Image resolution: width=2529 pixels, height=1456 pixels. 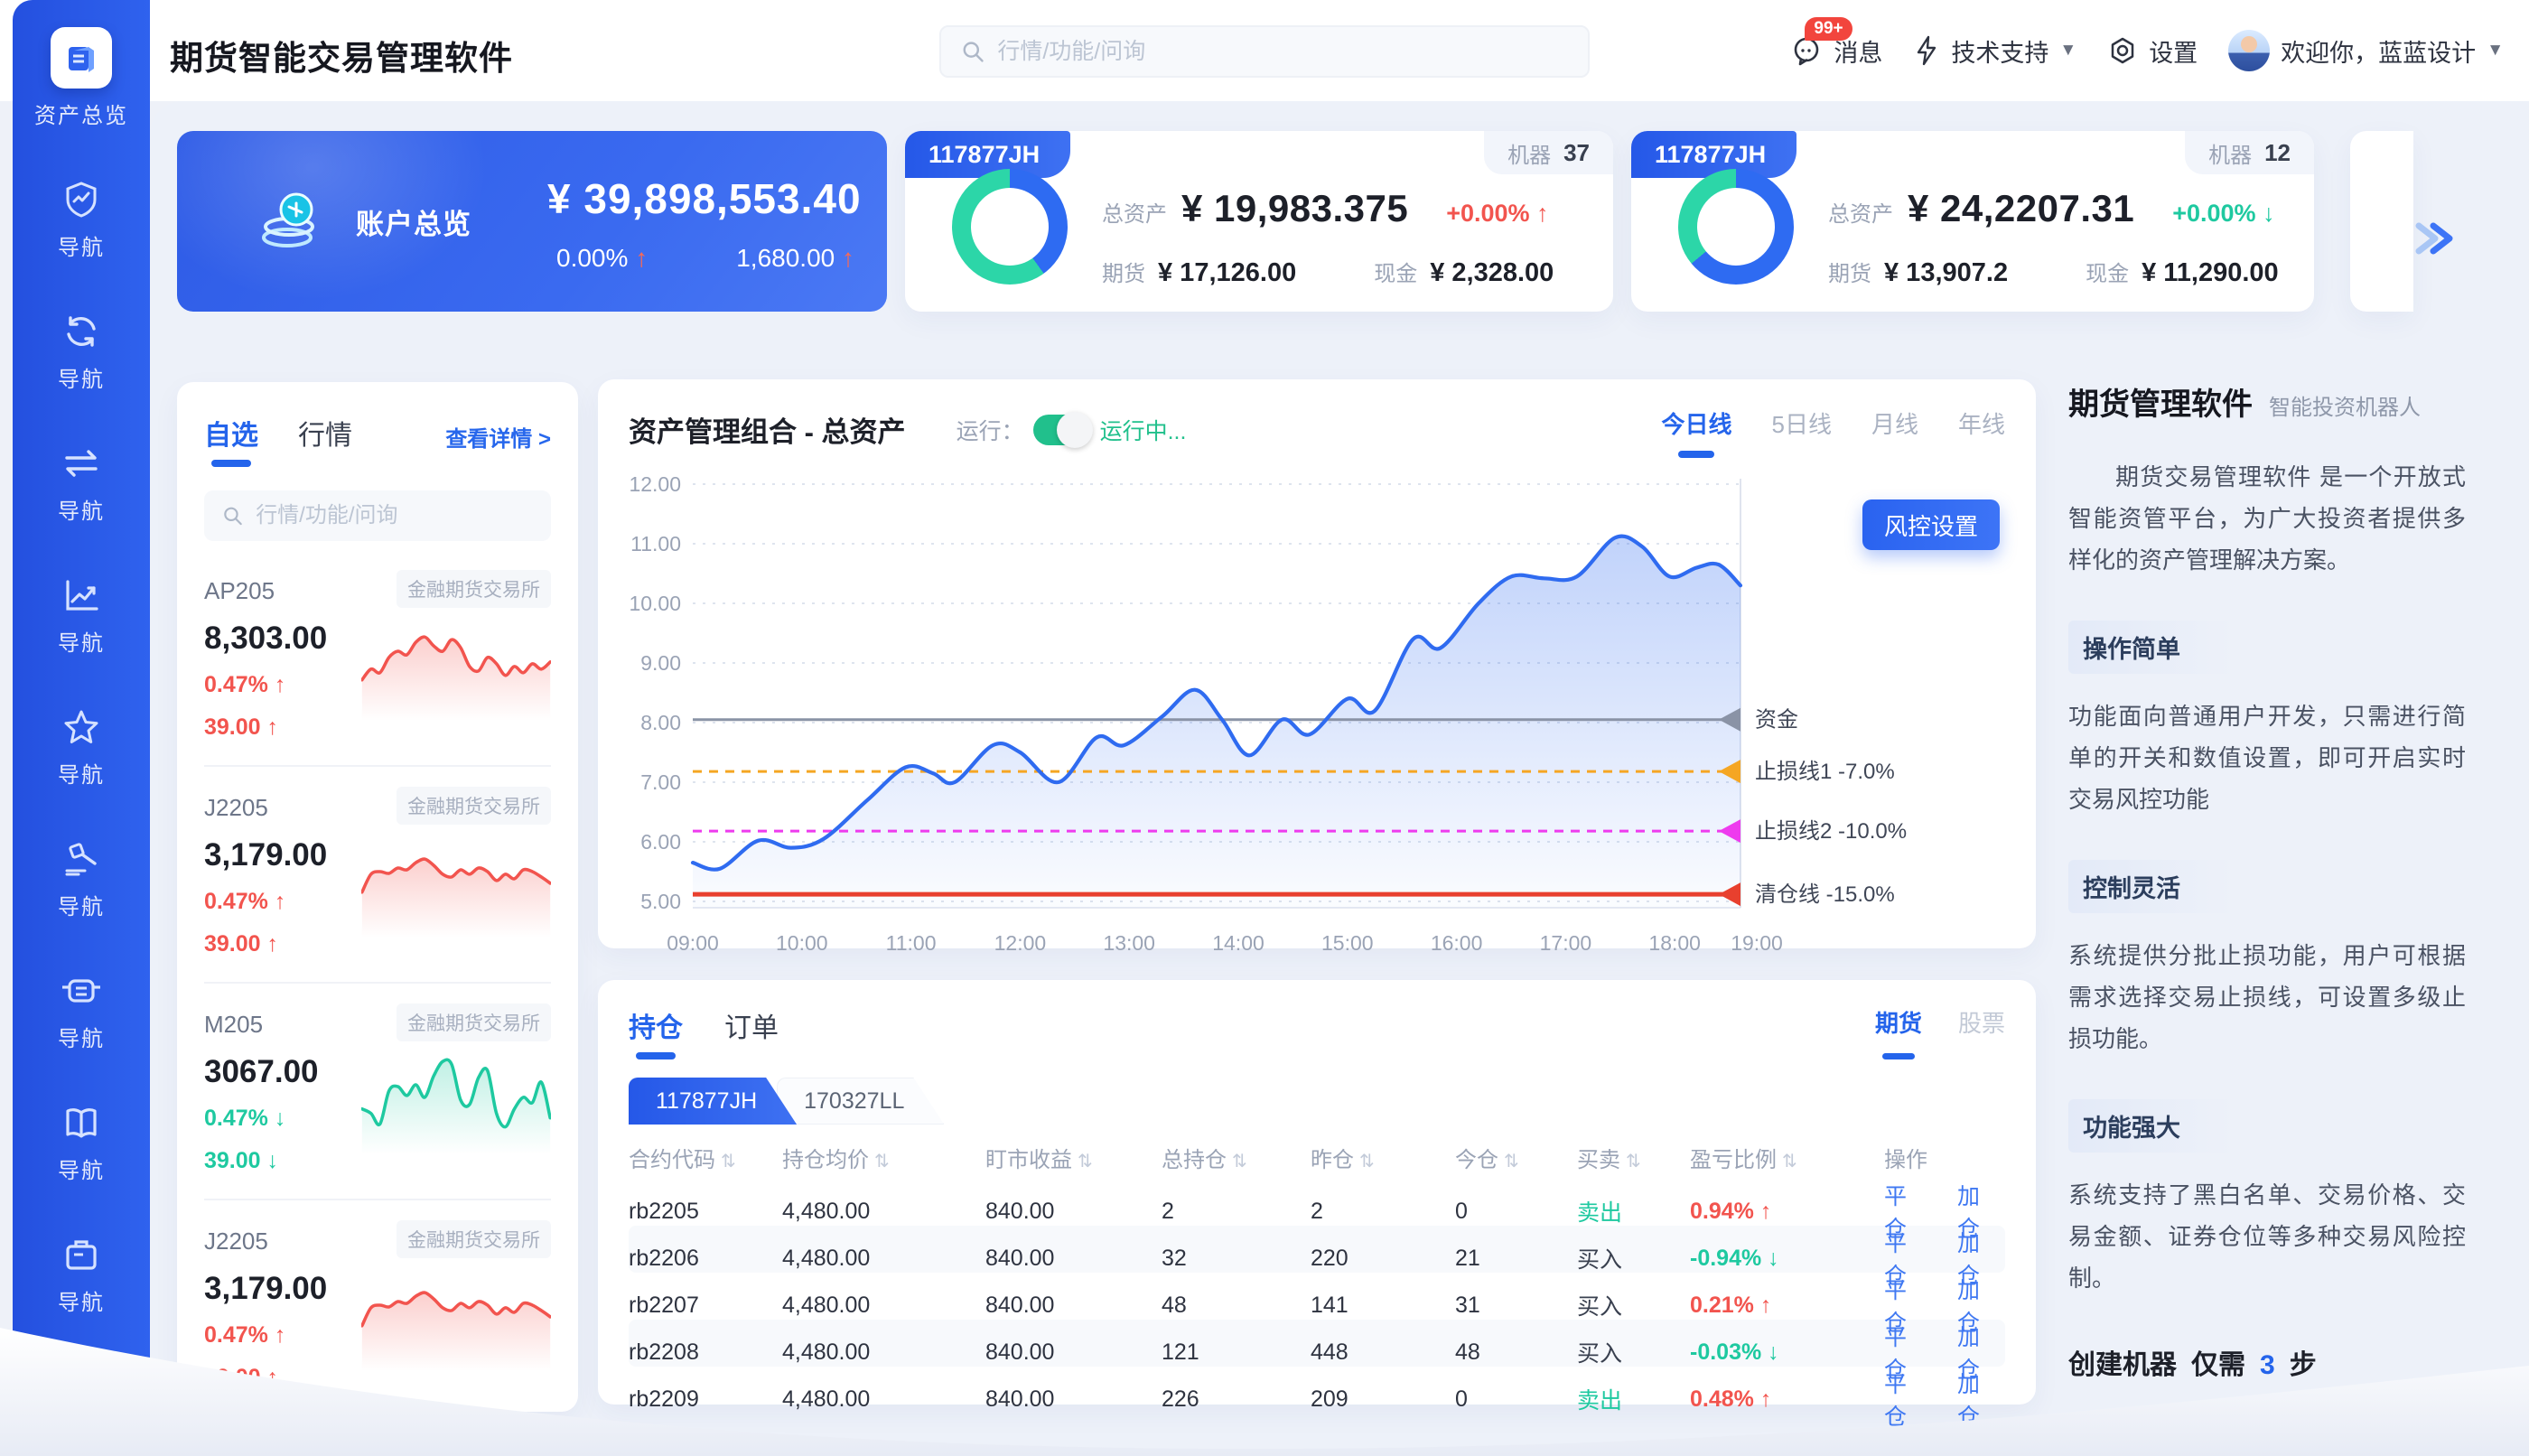 What do you see at coordinates (394, 515) in the screenshot?
I see `watchlist-search-input` at bounding box center [394, 515].